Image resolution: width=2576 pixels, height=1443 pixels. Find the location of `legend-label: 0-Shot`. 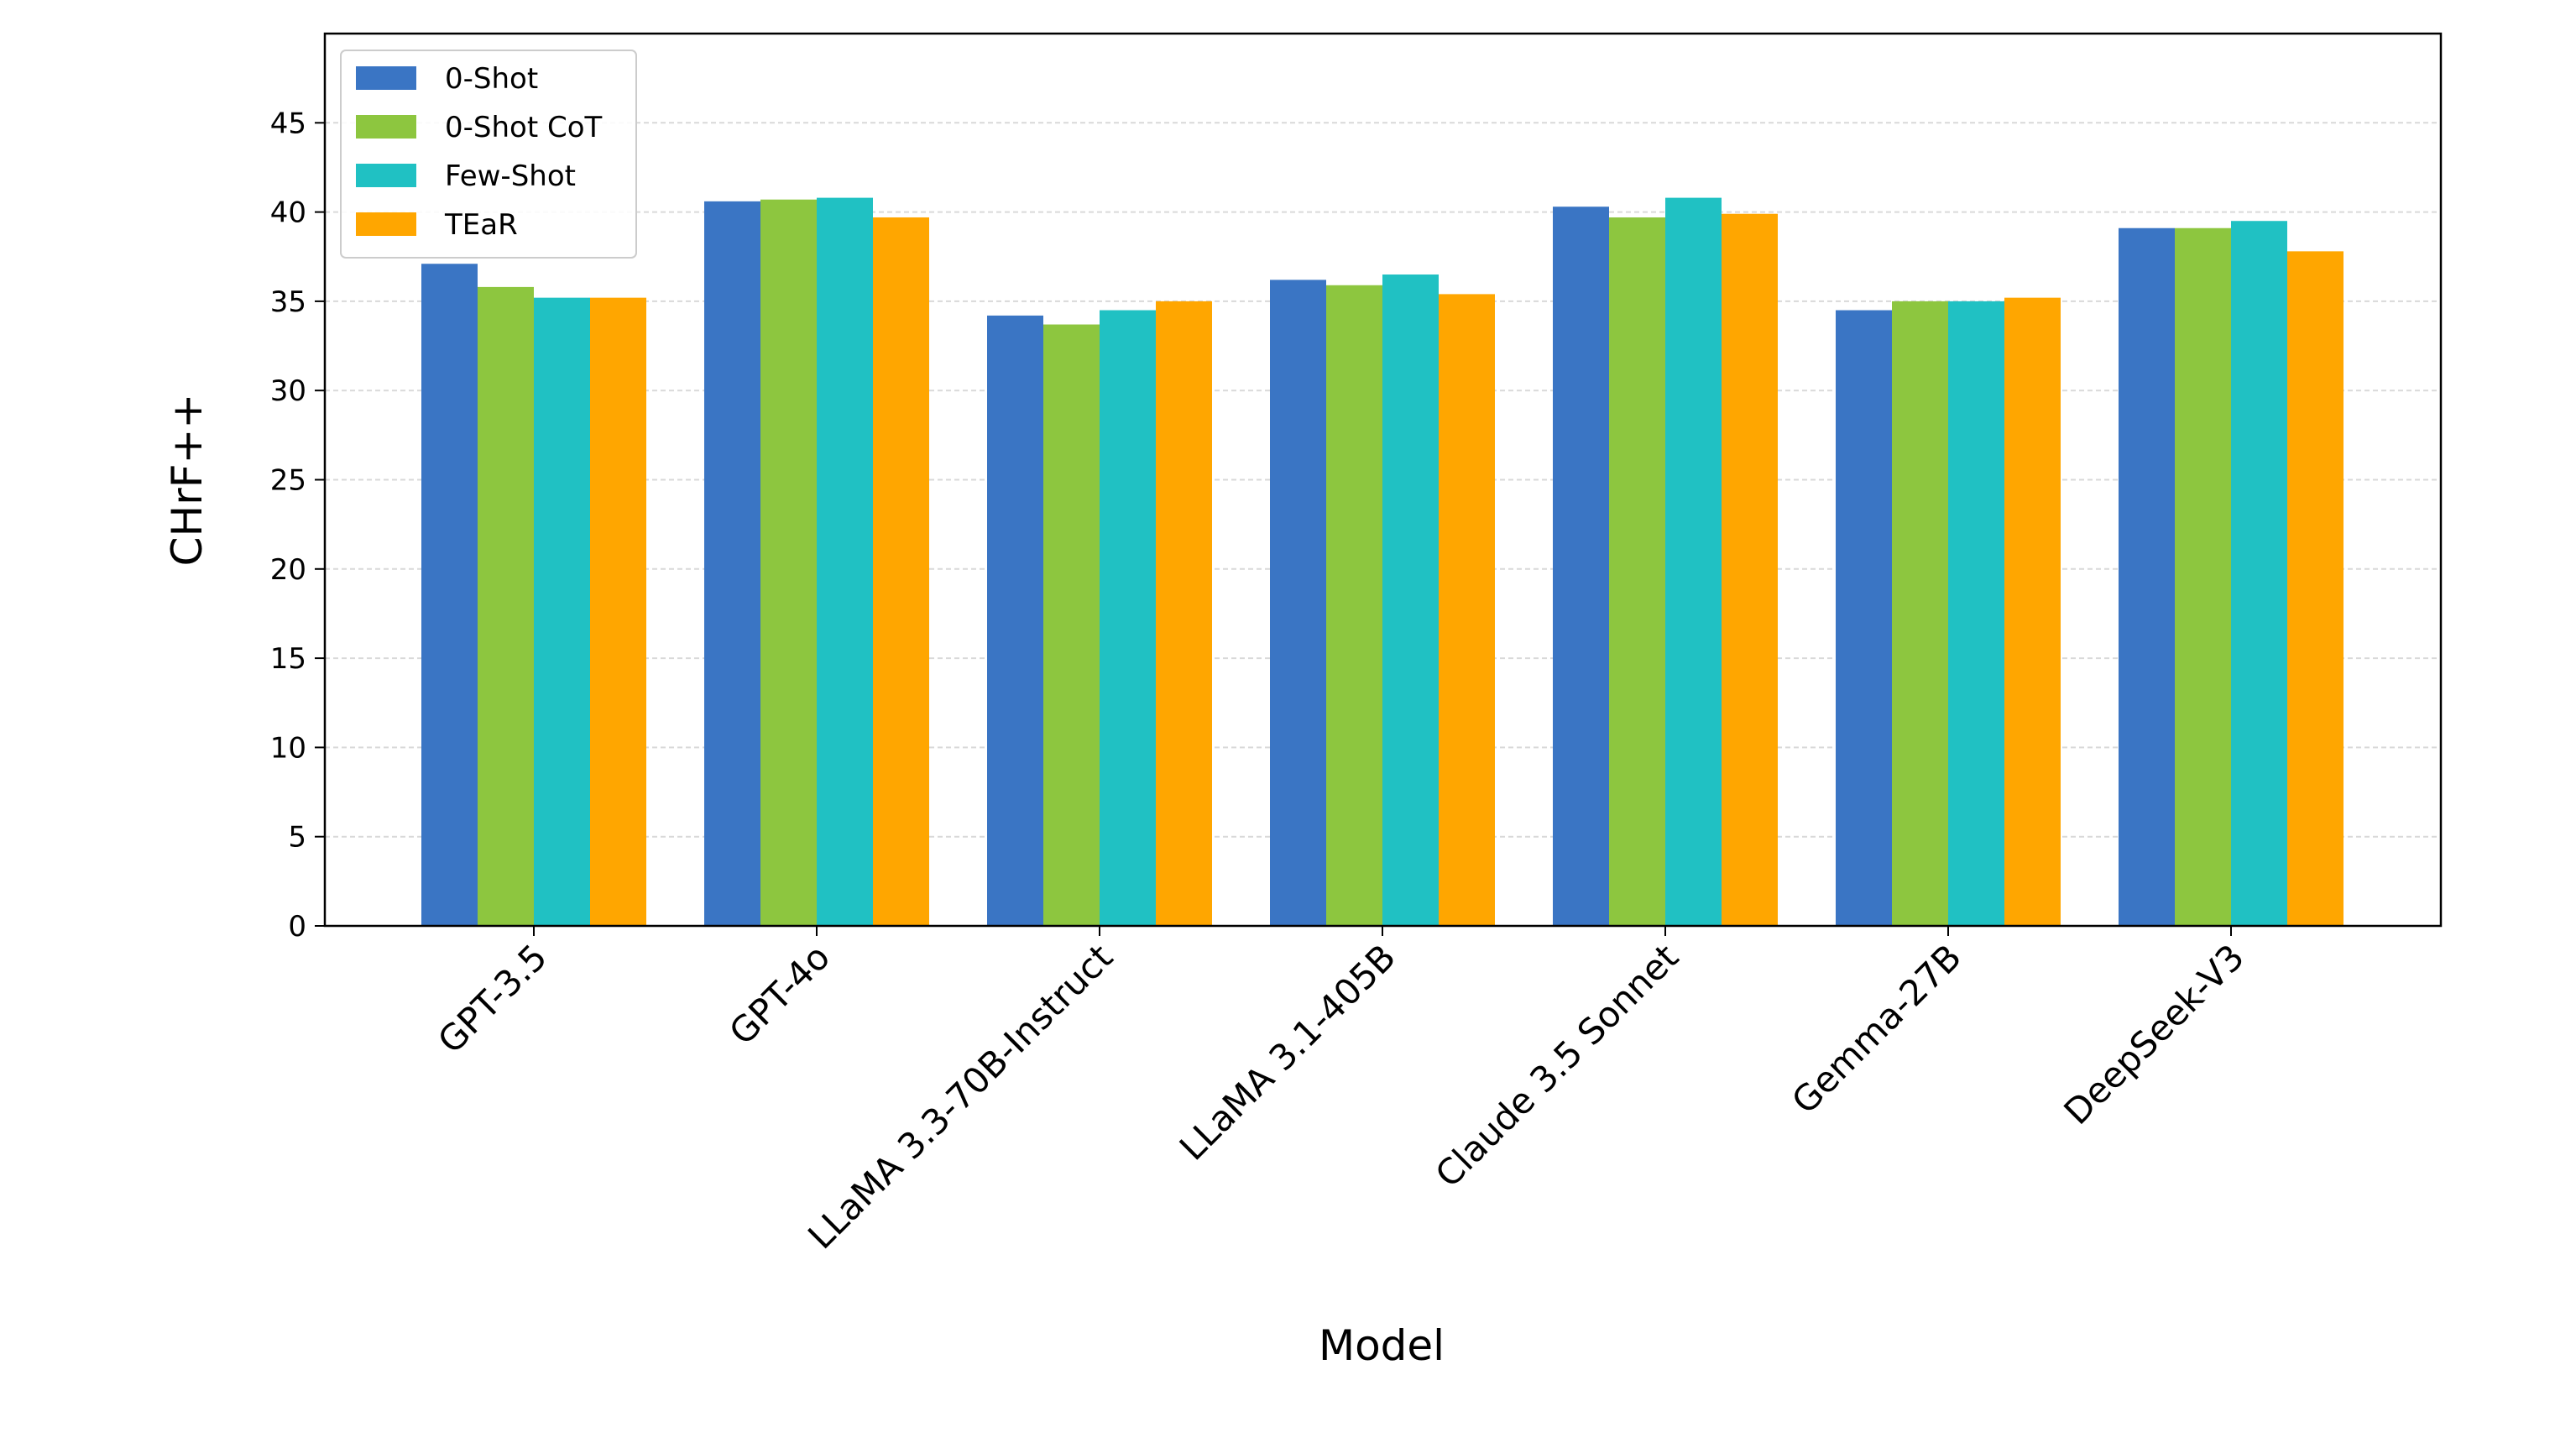

legend-label: 0-Shot is located at coordinates (491, 79).